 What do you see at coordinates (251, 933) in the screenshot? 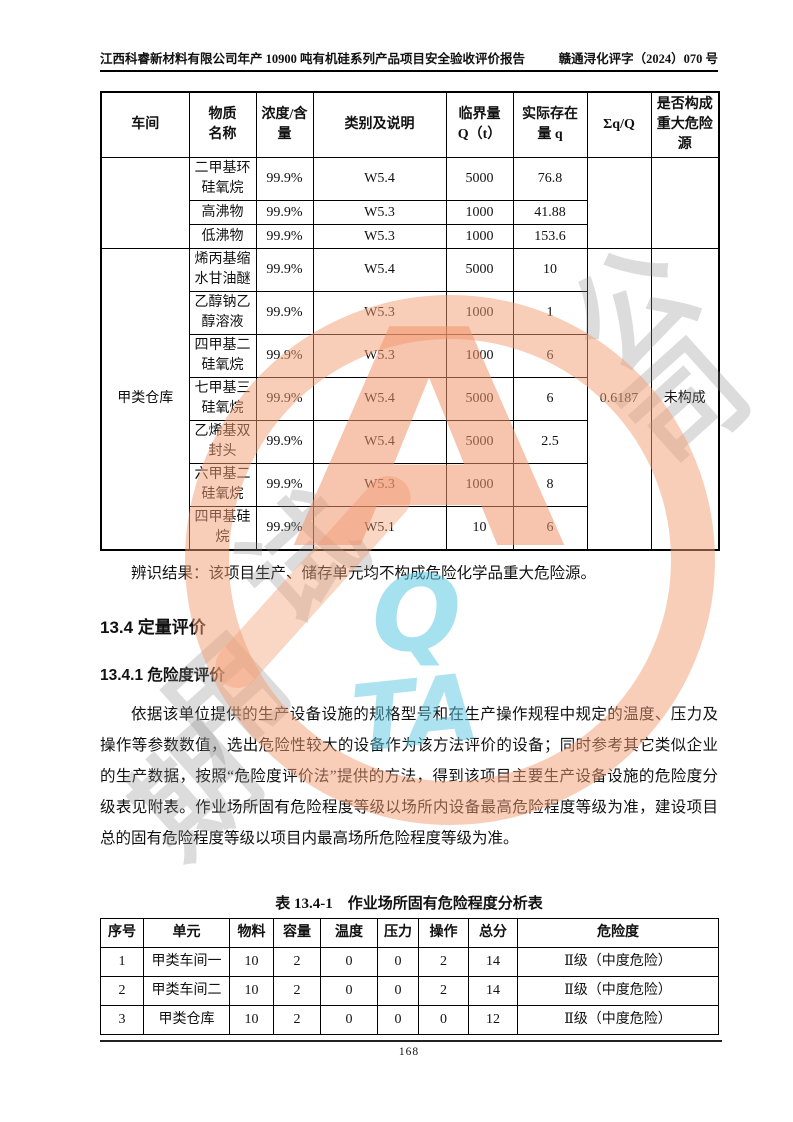
I see `analysis-column-header: 物料` at bounding box center [251, 933].